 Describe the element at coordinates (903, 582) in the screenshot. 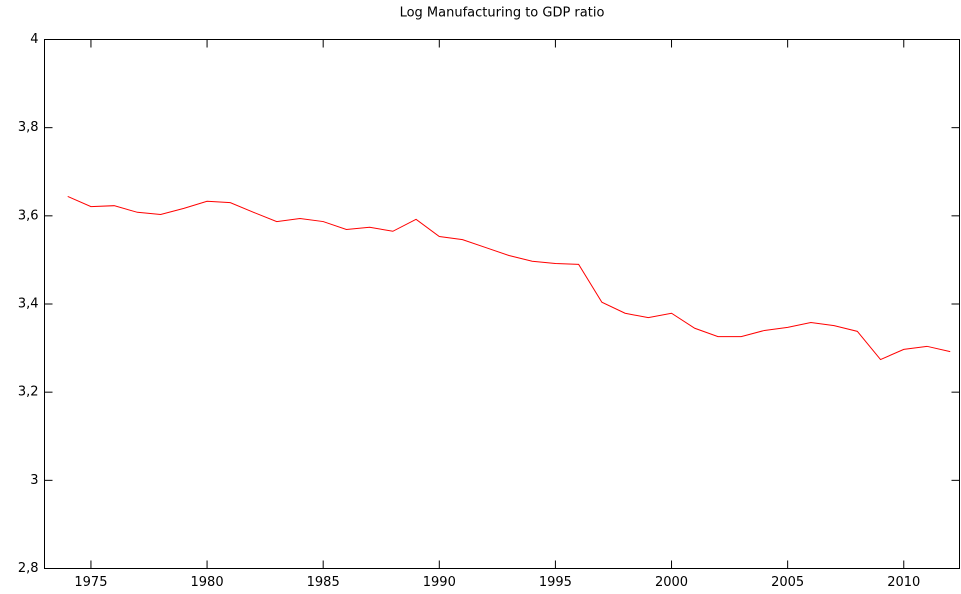

I see `x-tick-label: 2010` at that location.